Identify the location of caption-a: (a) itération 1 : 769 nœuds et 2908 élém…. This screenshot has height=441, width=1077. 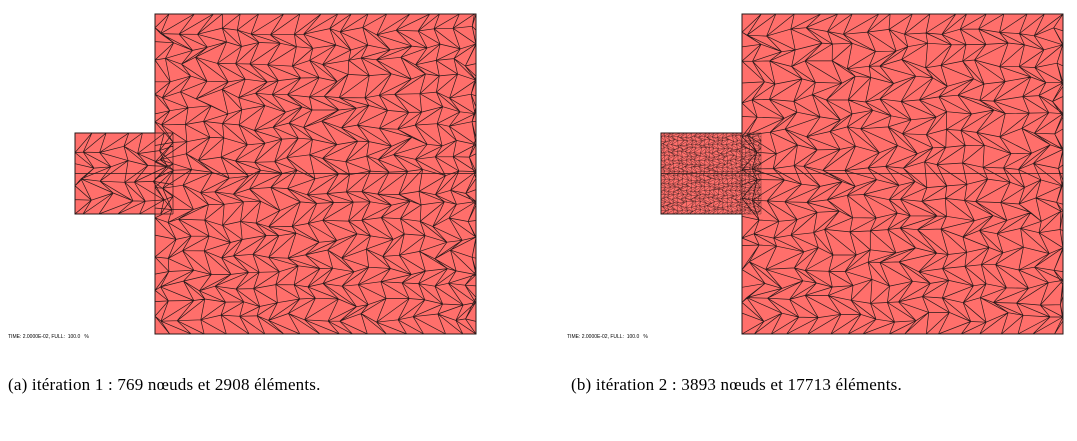
(263, 384).